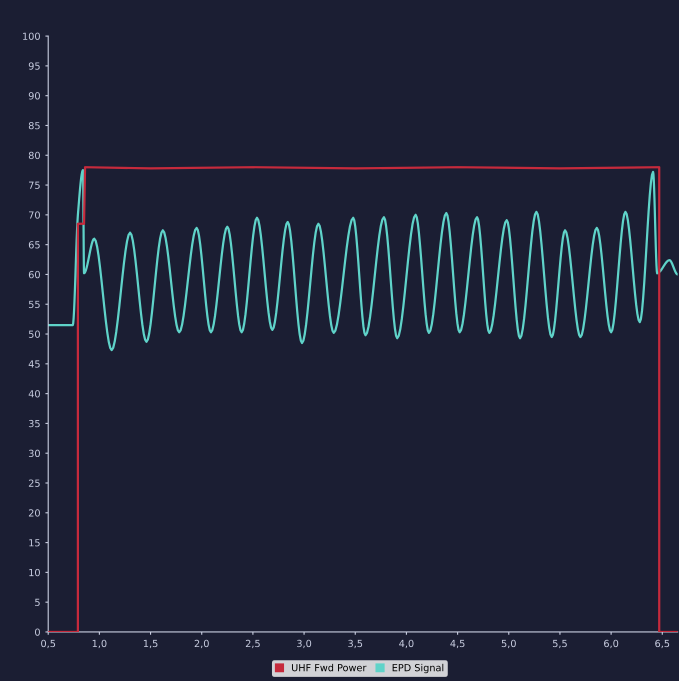 The height and width of the screenshot is (681, 679). Describe the element at coordinates (418, 669) in the screenshot. I see `legend-label: EPD Signal` at that location.